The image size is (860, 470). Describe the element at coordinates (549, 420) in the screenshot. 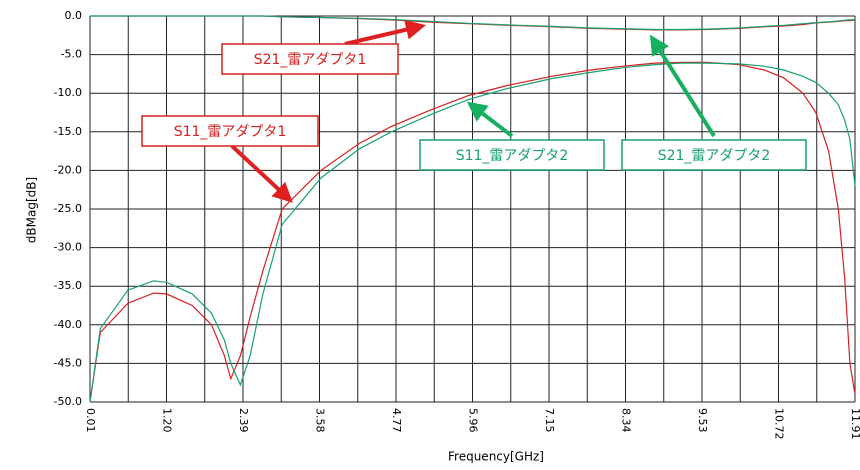

I see `x-tick-label: 7.15` at that location.